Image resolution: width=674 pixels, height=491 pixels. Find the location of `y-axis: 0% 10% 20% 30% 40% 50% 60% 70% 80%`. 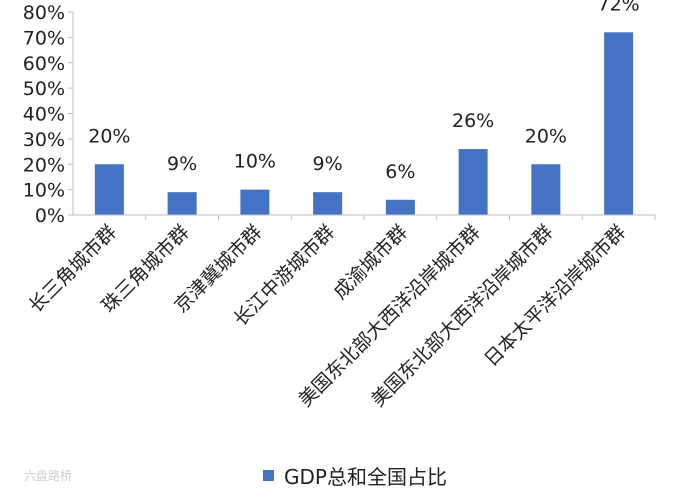

y-axis: 0% 10% 20% 30% 40% 50% 60% 70% 80% is located at coordinates (48, 114).